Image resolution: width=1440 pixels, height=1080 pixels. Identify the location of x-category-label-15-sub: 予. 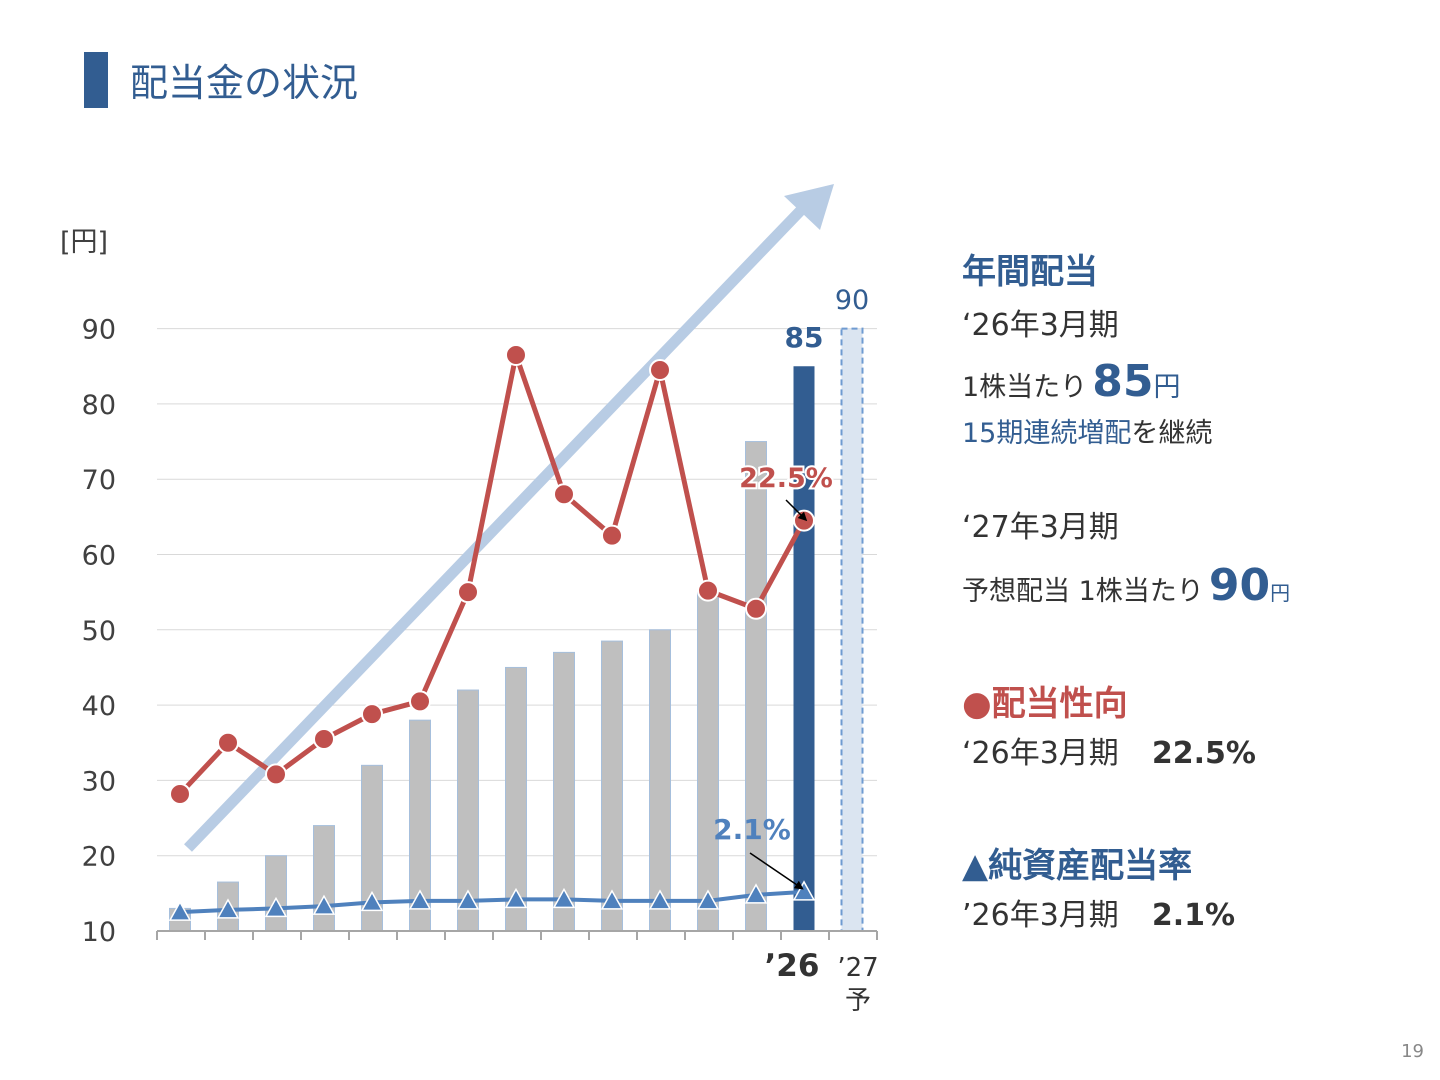
(858, 1001).